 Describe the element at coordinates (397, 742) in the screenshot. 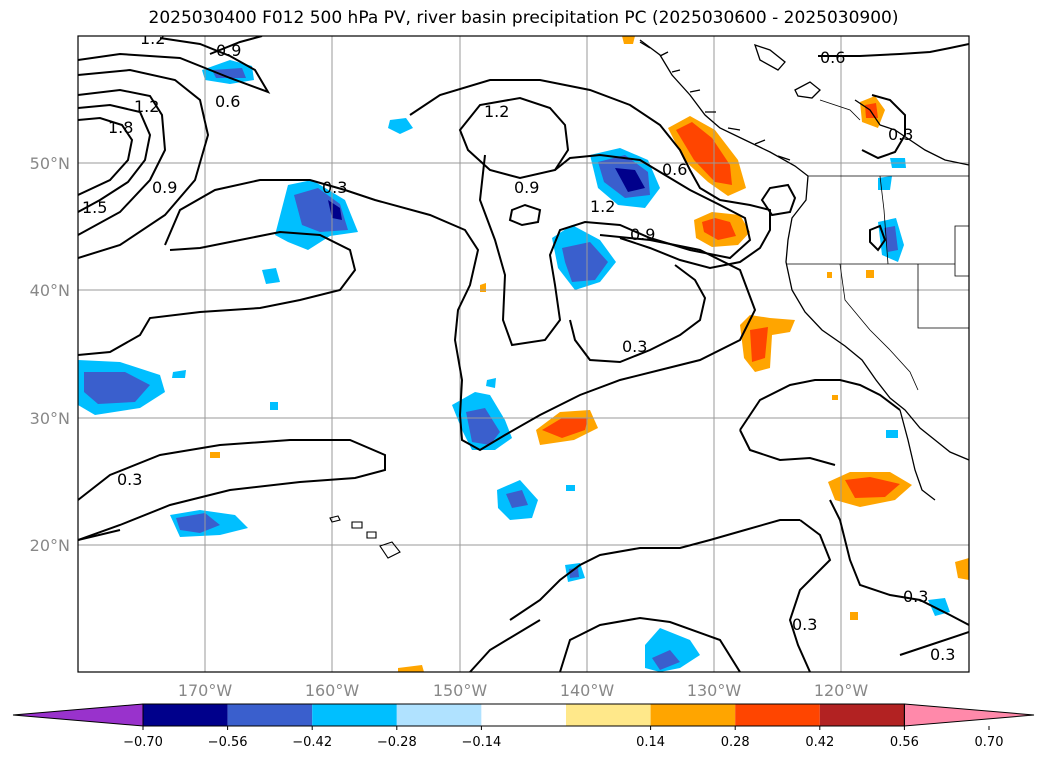

I see `colorbar-tick-label: −0.28` at that location.